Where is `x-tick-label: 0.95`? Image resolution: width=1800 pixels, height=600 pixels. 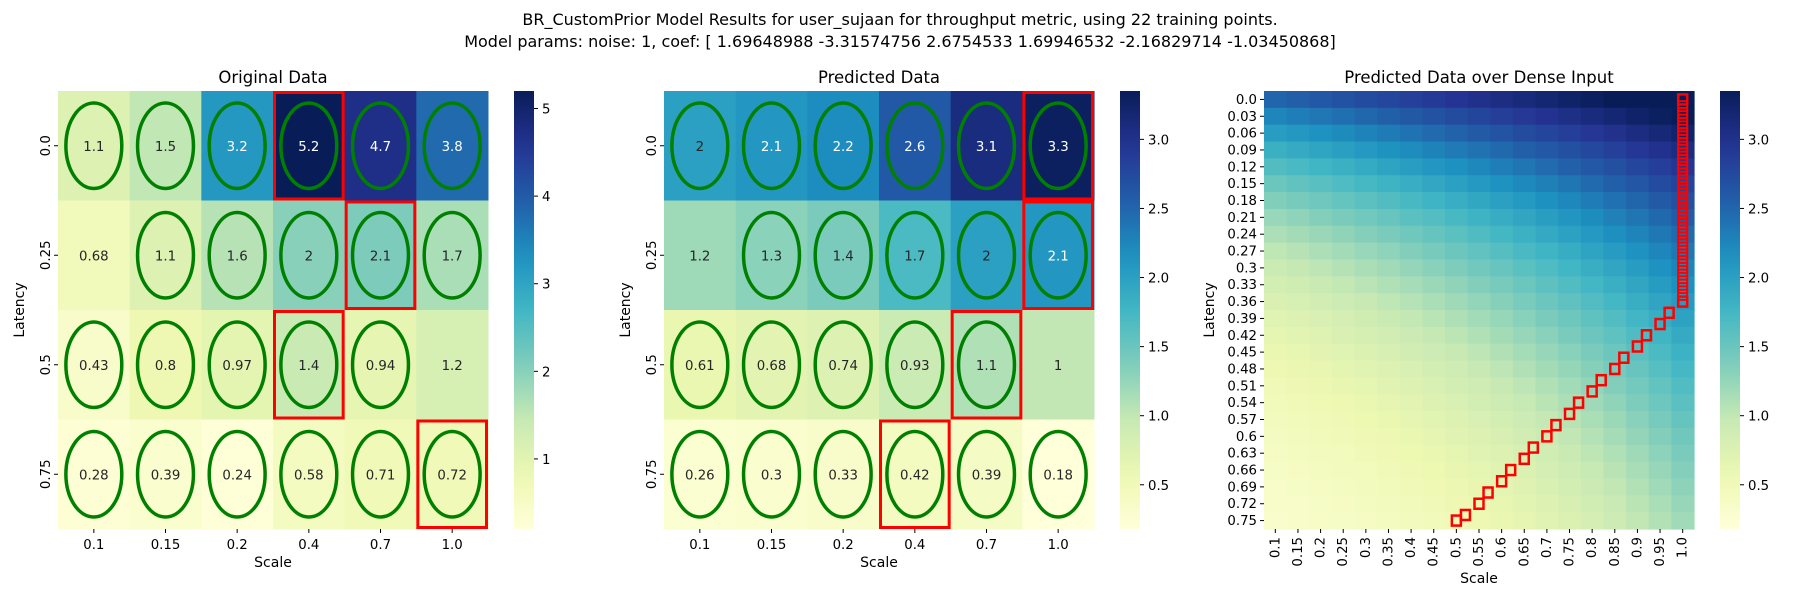
x-tick-label: 0.95 is located at coordinates (1660, 552).